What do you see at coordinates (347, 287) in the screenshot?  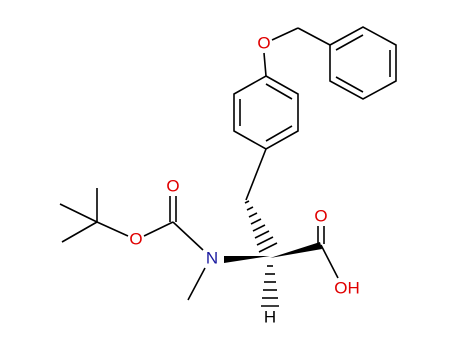 I see `atom-label: OH` at bounding box center [347, 287].